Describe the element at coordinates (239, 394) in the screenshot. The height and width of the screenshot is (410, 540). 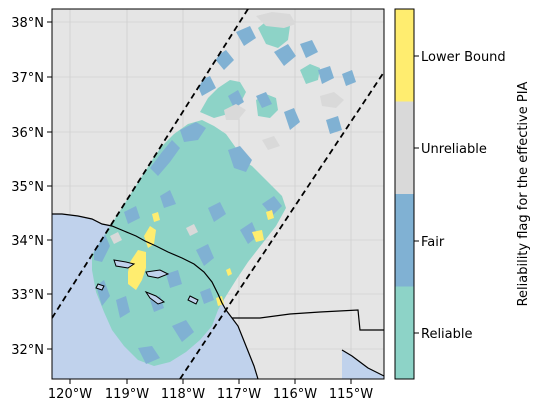
I see `x-tick-label: 117°W` at that location.